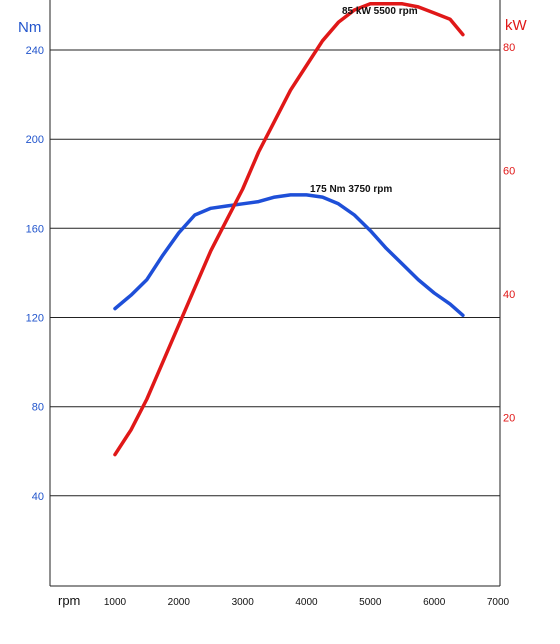 This screenshot has width=560, height=644. Describe the element at coordinates (35, 229) in the screenshot. I see `y-left-tick-label: 160` at that location.